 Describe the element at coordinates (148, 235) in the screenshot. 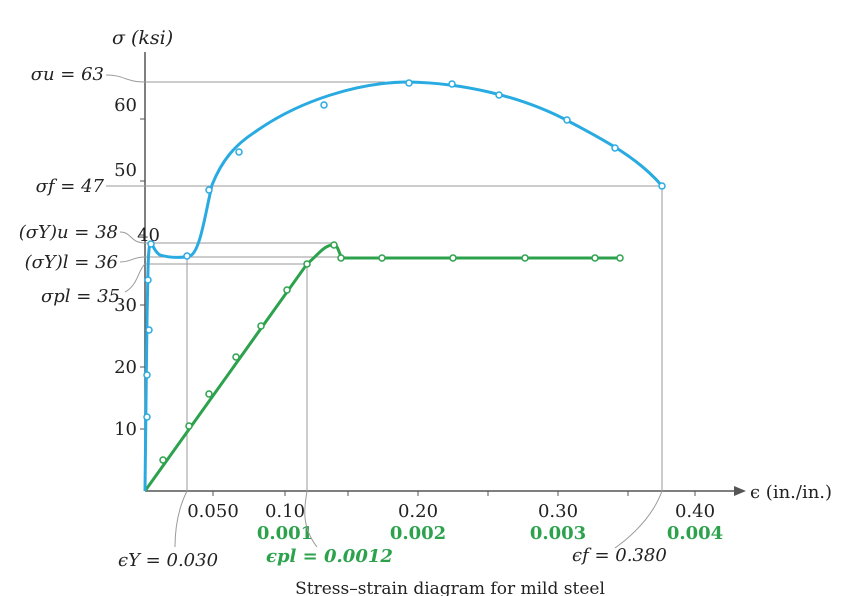

I see `y-tick-label: 40` at that location.